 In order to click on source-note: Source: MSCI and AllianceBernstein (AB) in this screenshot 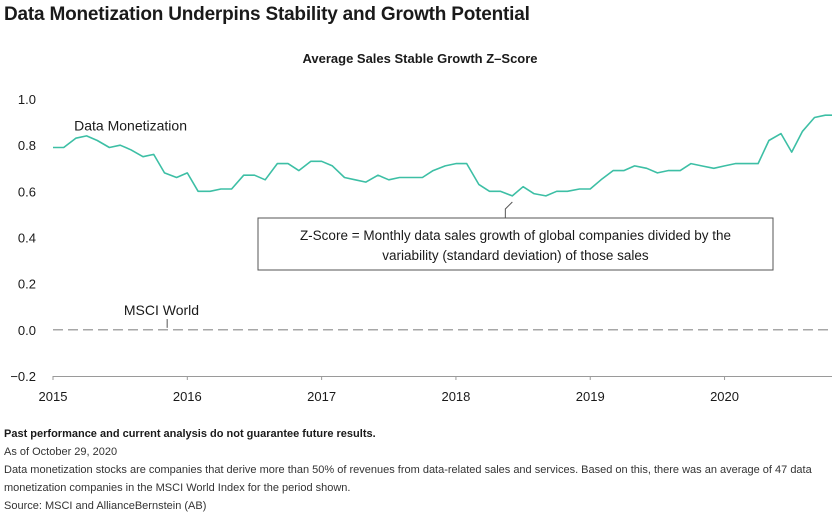, I will do `click(105, 506)`.